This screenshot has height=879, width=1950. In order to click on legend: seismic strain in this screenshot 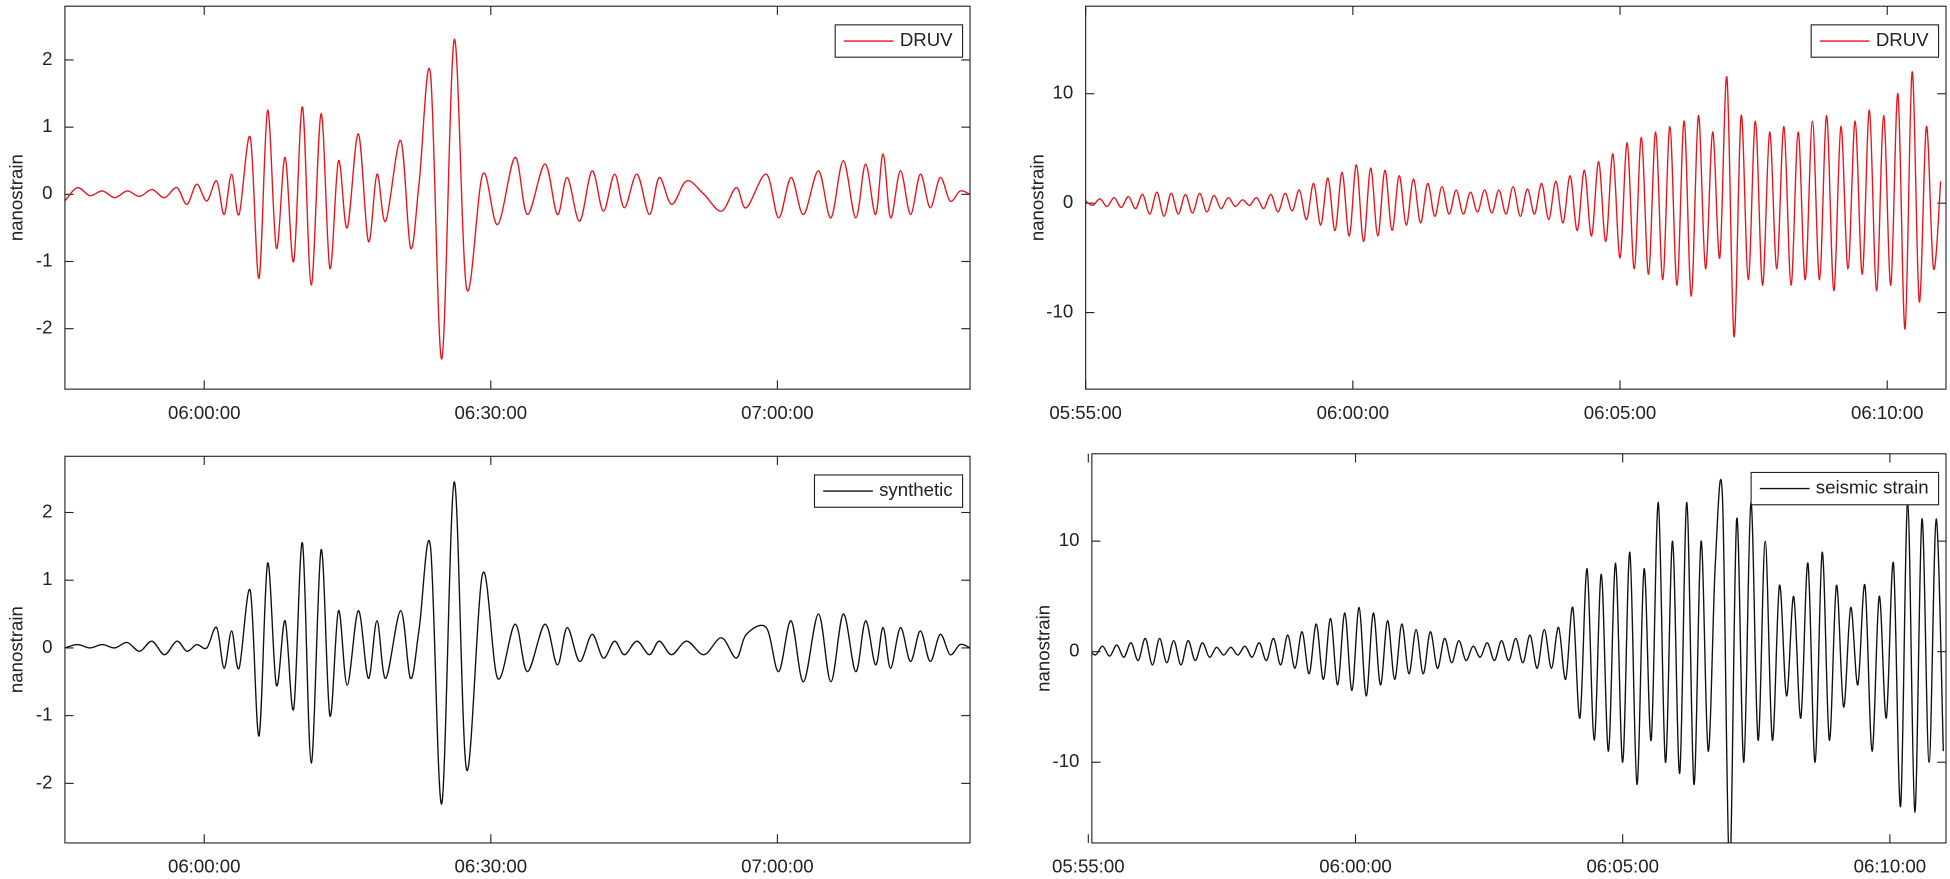, I will do `click(1845, 488)`.